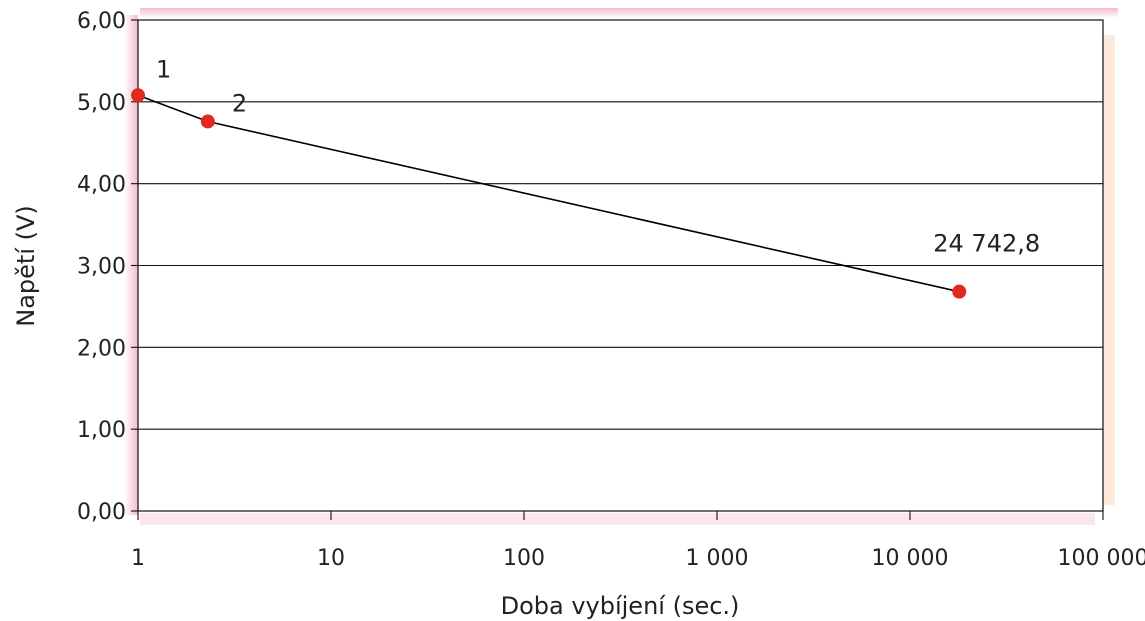 Image resolution: width=1145 pixels, height=621 pixels. Describe the element at coordinates (101, 430) in the screenshot. I see `y-tick-label: 1,00` at that location.